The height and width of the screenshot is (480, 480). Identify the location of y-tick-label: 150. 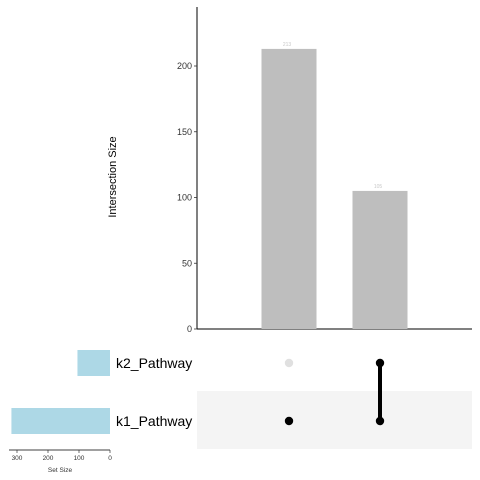
(184, 132).